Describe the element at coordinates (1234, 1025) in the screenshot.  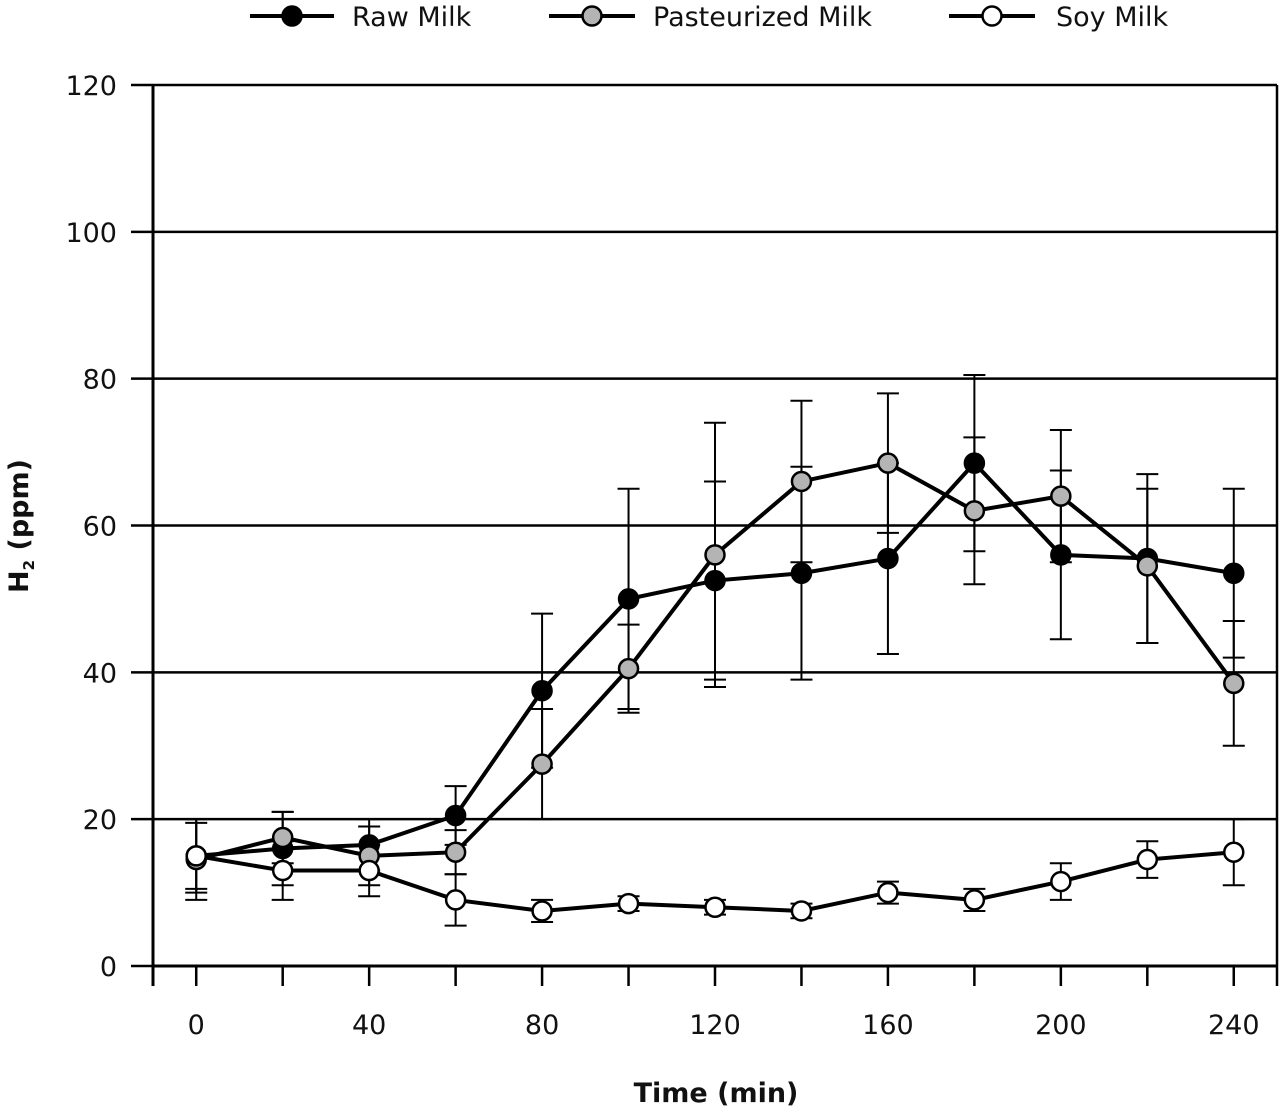
I see `x-tick-label: 240` at that location.